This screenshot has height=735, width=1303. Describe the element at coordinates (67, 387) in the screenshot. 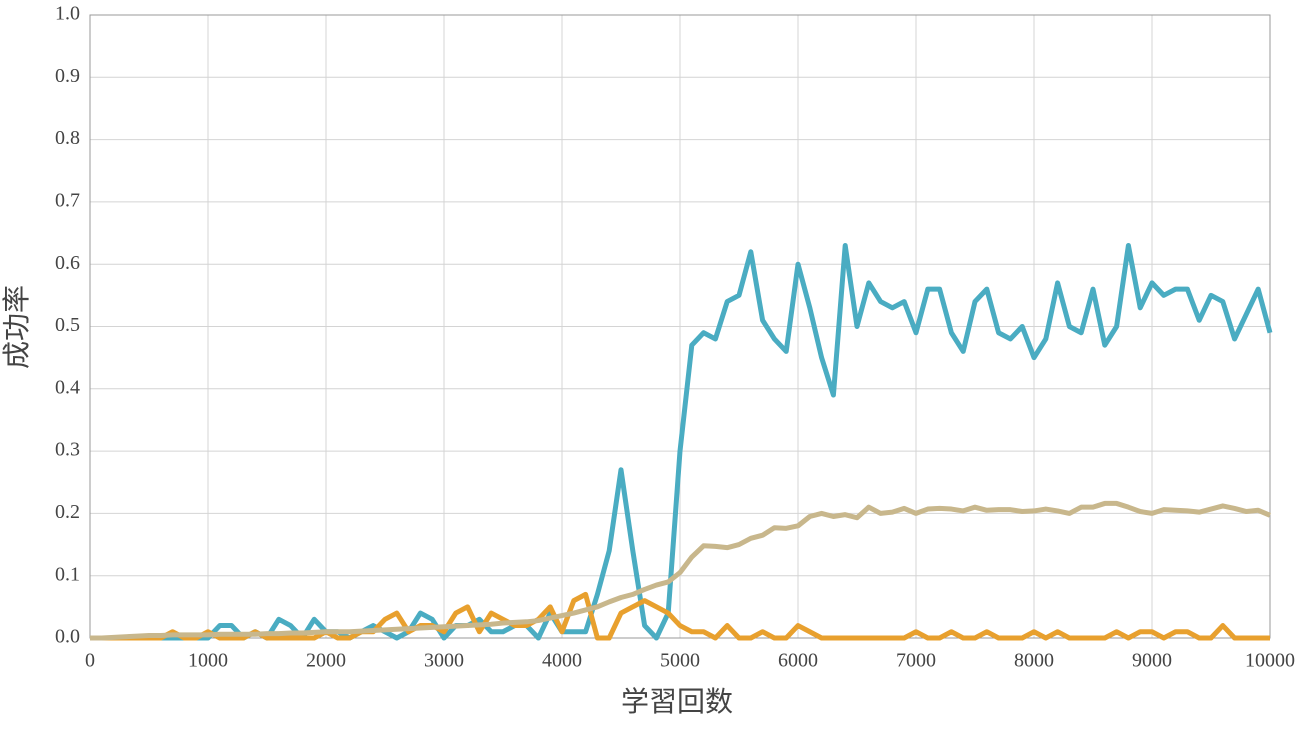

I see `y-tick-label: 0.4` at that location.